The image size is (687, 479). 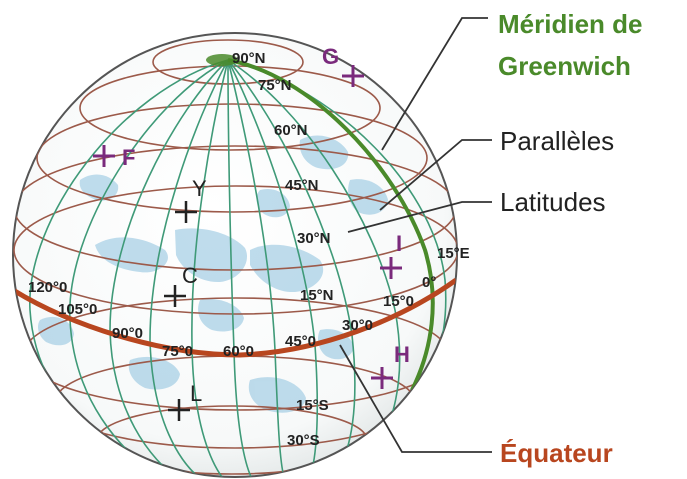 I want to click on lon-label-0: 0°, so click(x=429, y=282).